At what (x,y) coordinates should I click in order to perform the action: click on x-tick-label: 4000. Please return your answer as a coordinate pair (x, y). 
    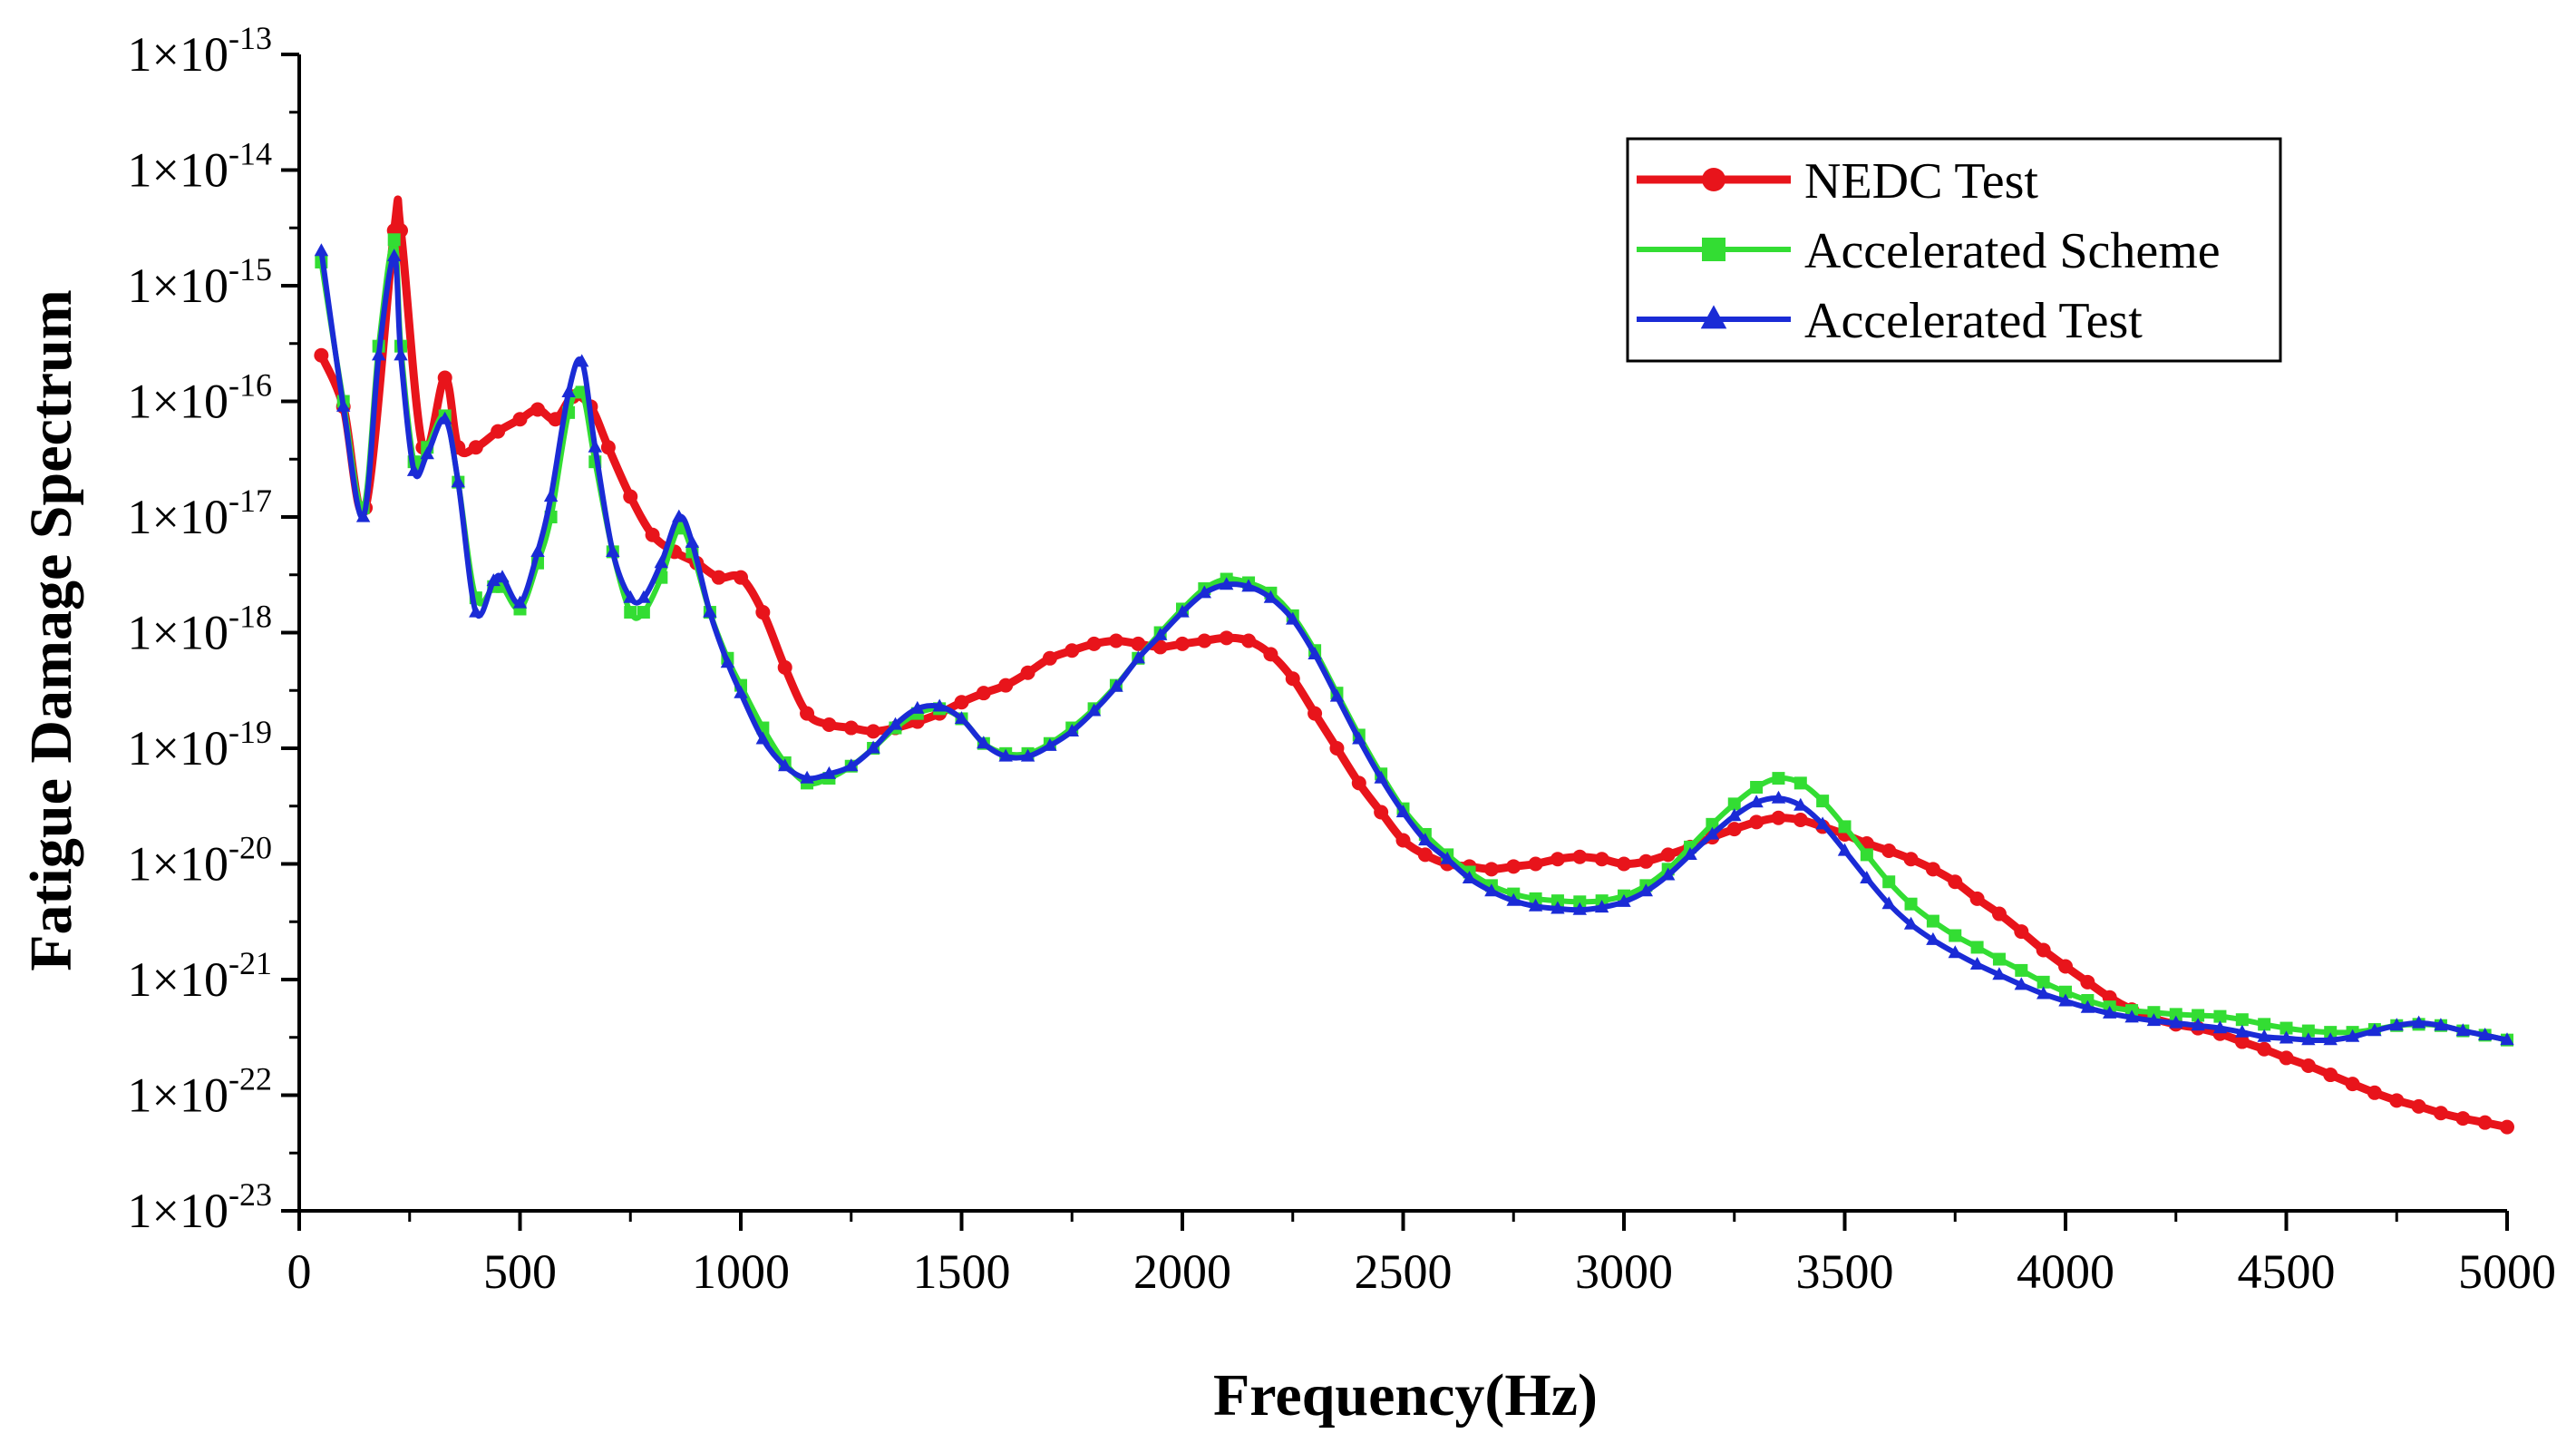
    Looking at the image, I should click on (2065, 1271).